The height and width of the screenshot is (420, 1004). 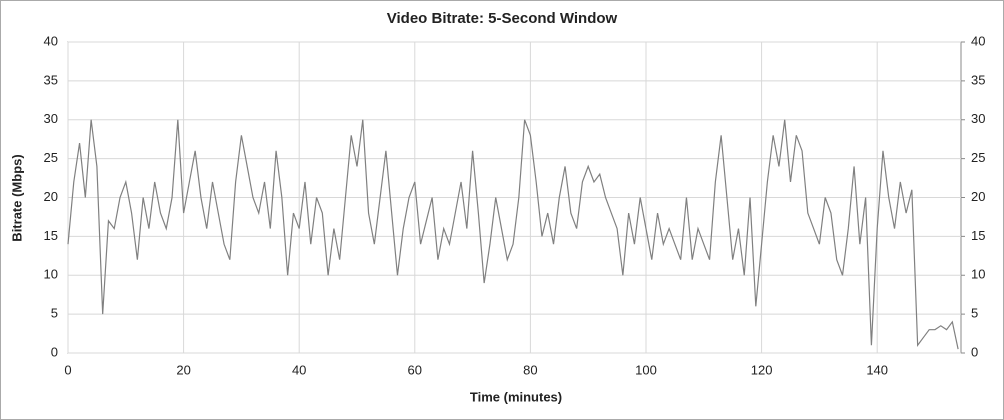 What do you see at coordinates (978, 196) in the screenshot?
I see `y2-tick-label: 20` at bounding box center [978, 196].